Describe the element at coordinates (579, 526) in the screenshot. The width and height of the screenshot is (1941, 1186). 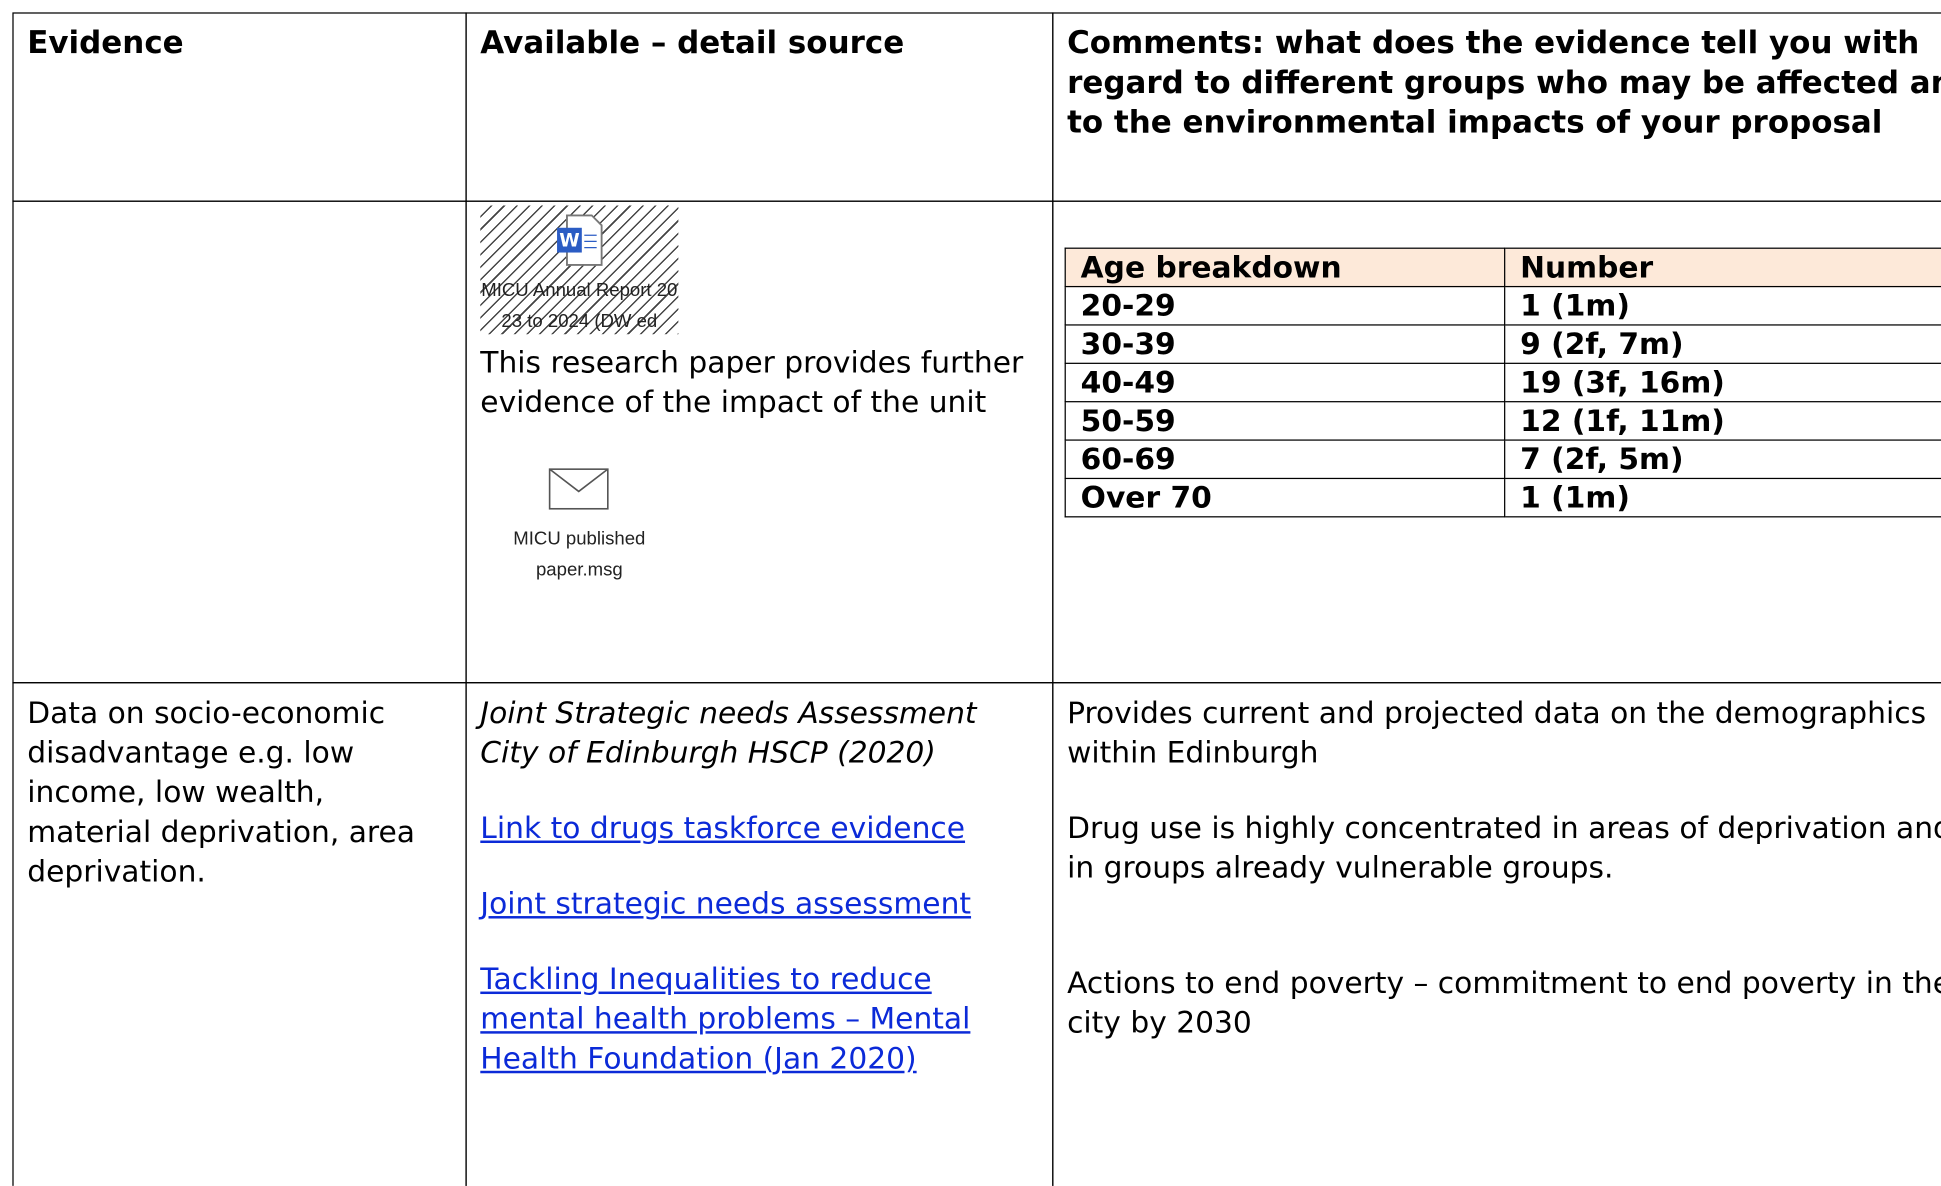
I see `msg-attachment: MICU published paper.msg` at that location.